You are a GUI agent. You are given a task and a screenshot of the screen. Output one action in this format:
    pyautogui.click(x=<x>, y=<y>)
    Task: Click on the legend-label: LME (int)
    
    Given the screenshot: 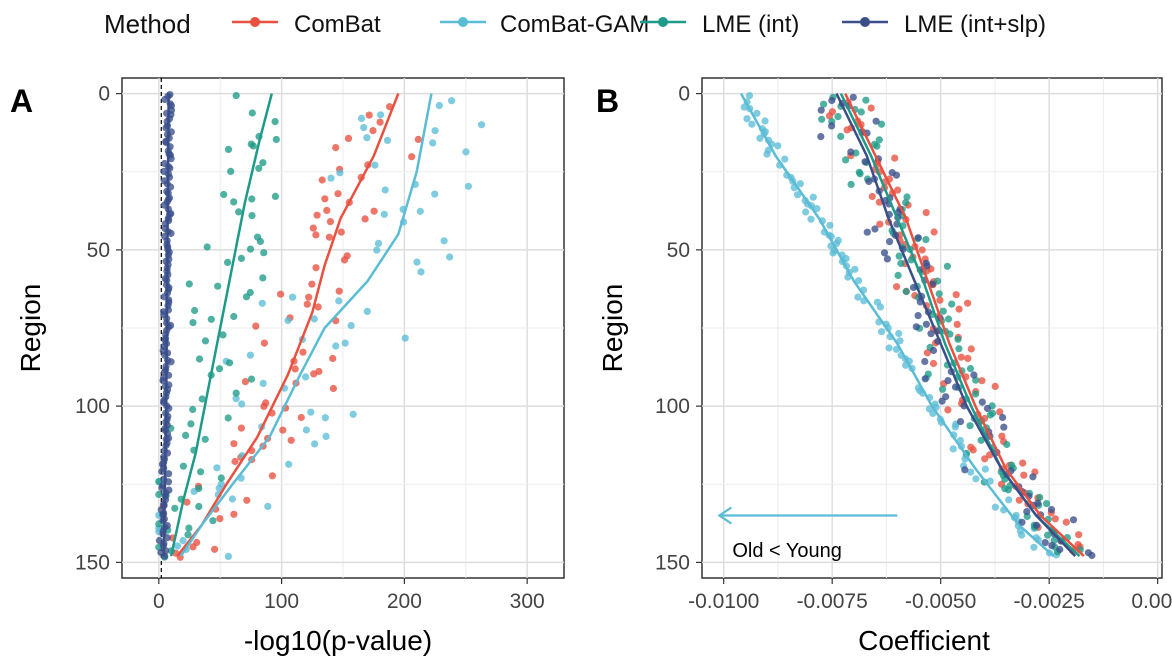 What is the action you would take?
    pyautogui.click(x=750, y=24)
    